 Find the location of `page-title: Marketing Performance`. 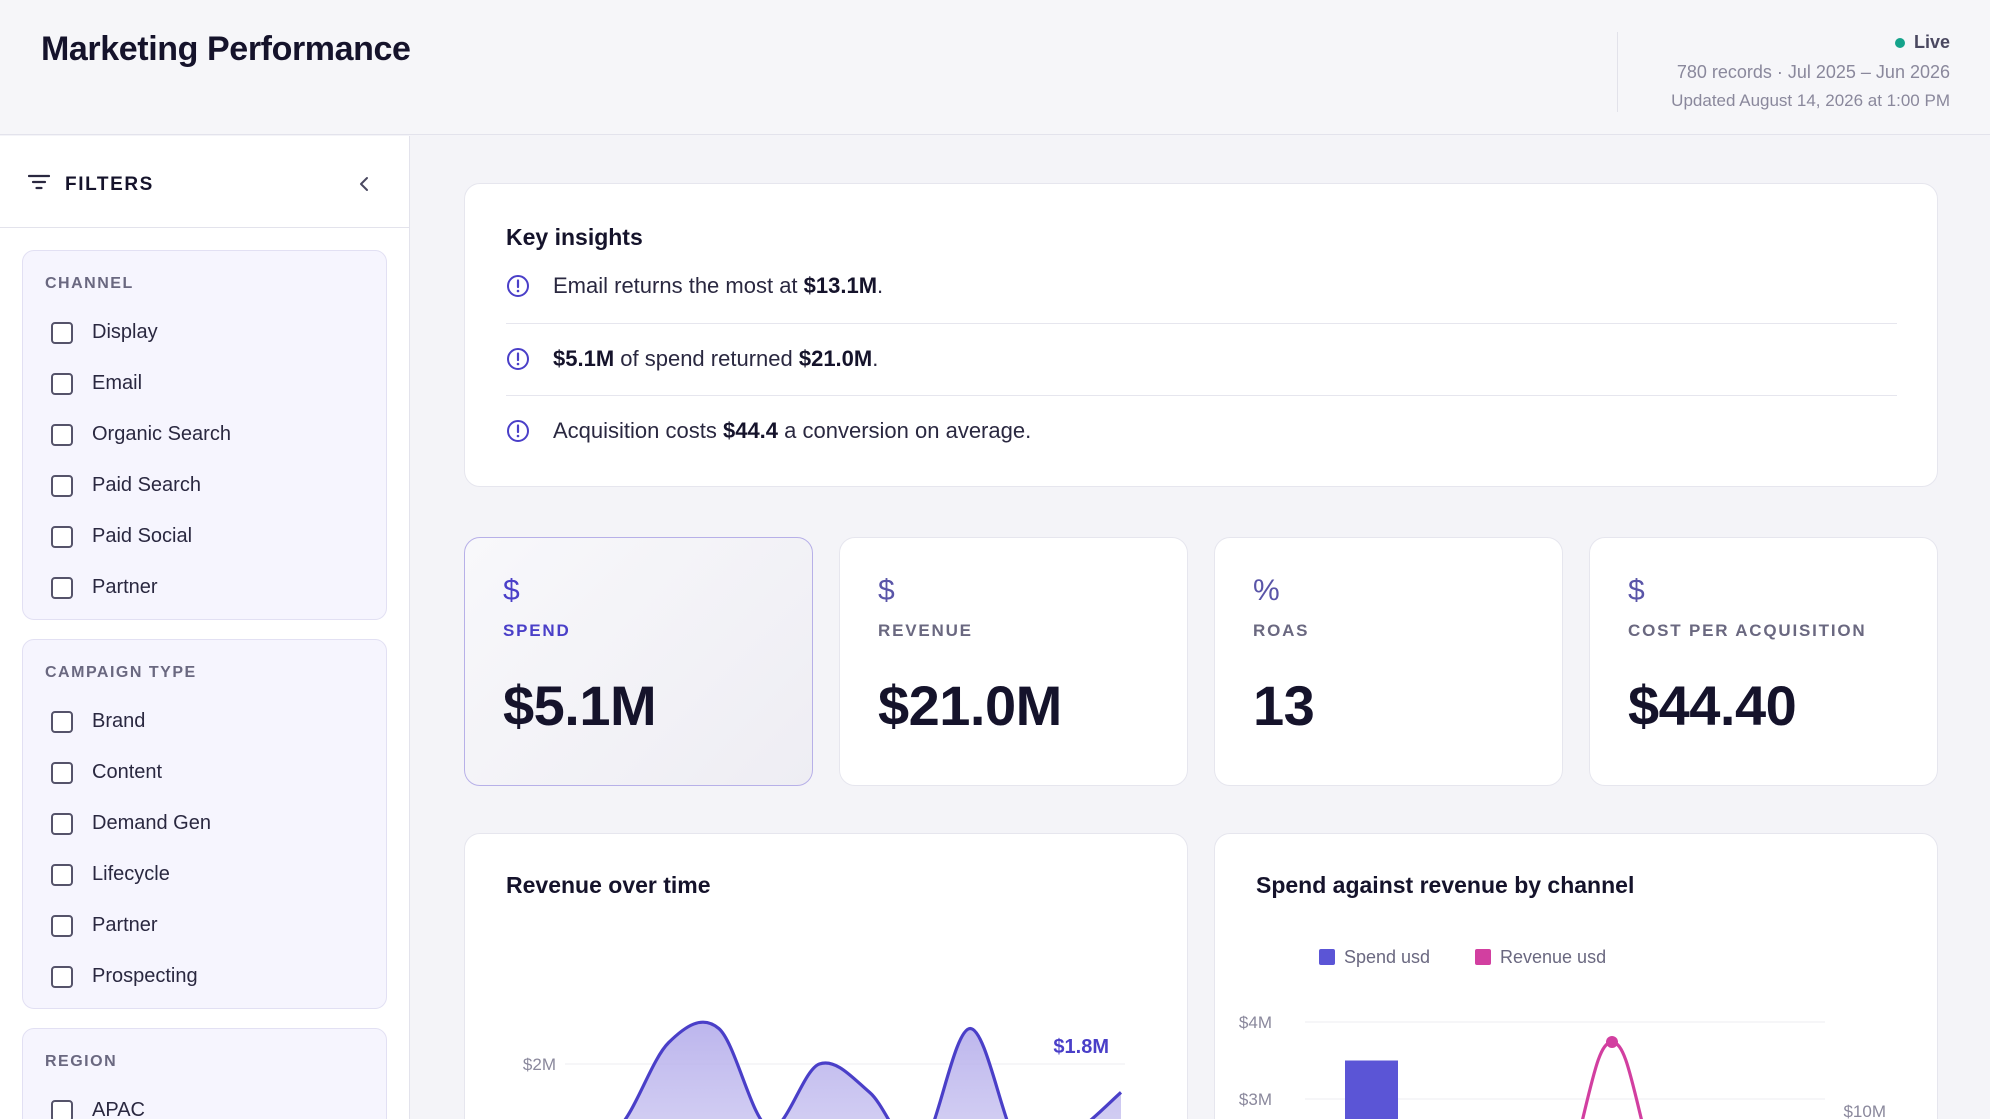

page-title: Marketing Performance is located at coordinates (226, 49).